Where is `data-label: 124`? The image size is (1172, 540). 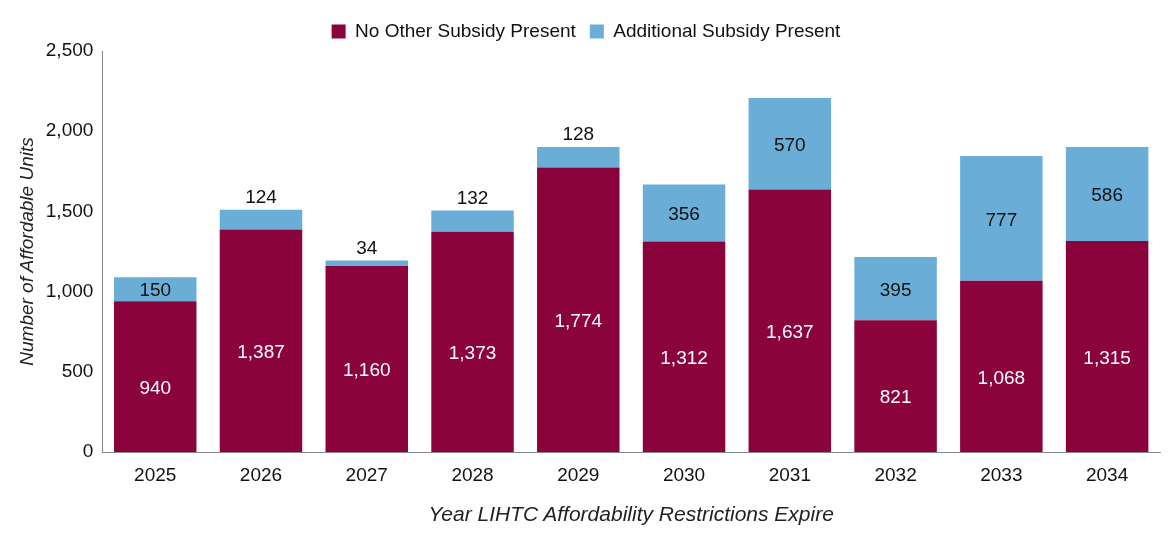 data-label: 124 is located at coordinates (261, 196).